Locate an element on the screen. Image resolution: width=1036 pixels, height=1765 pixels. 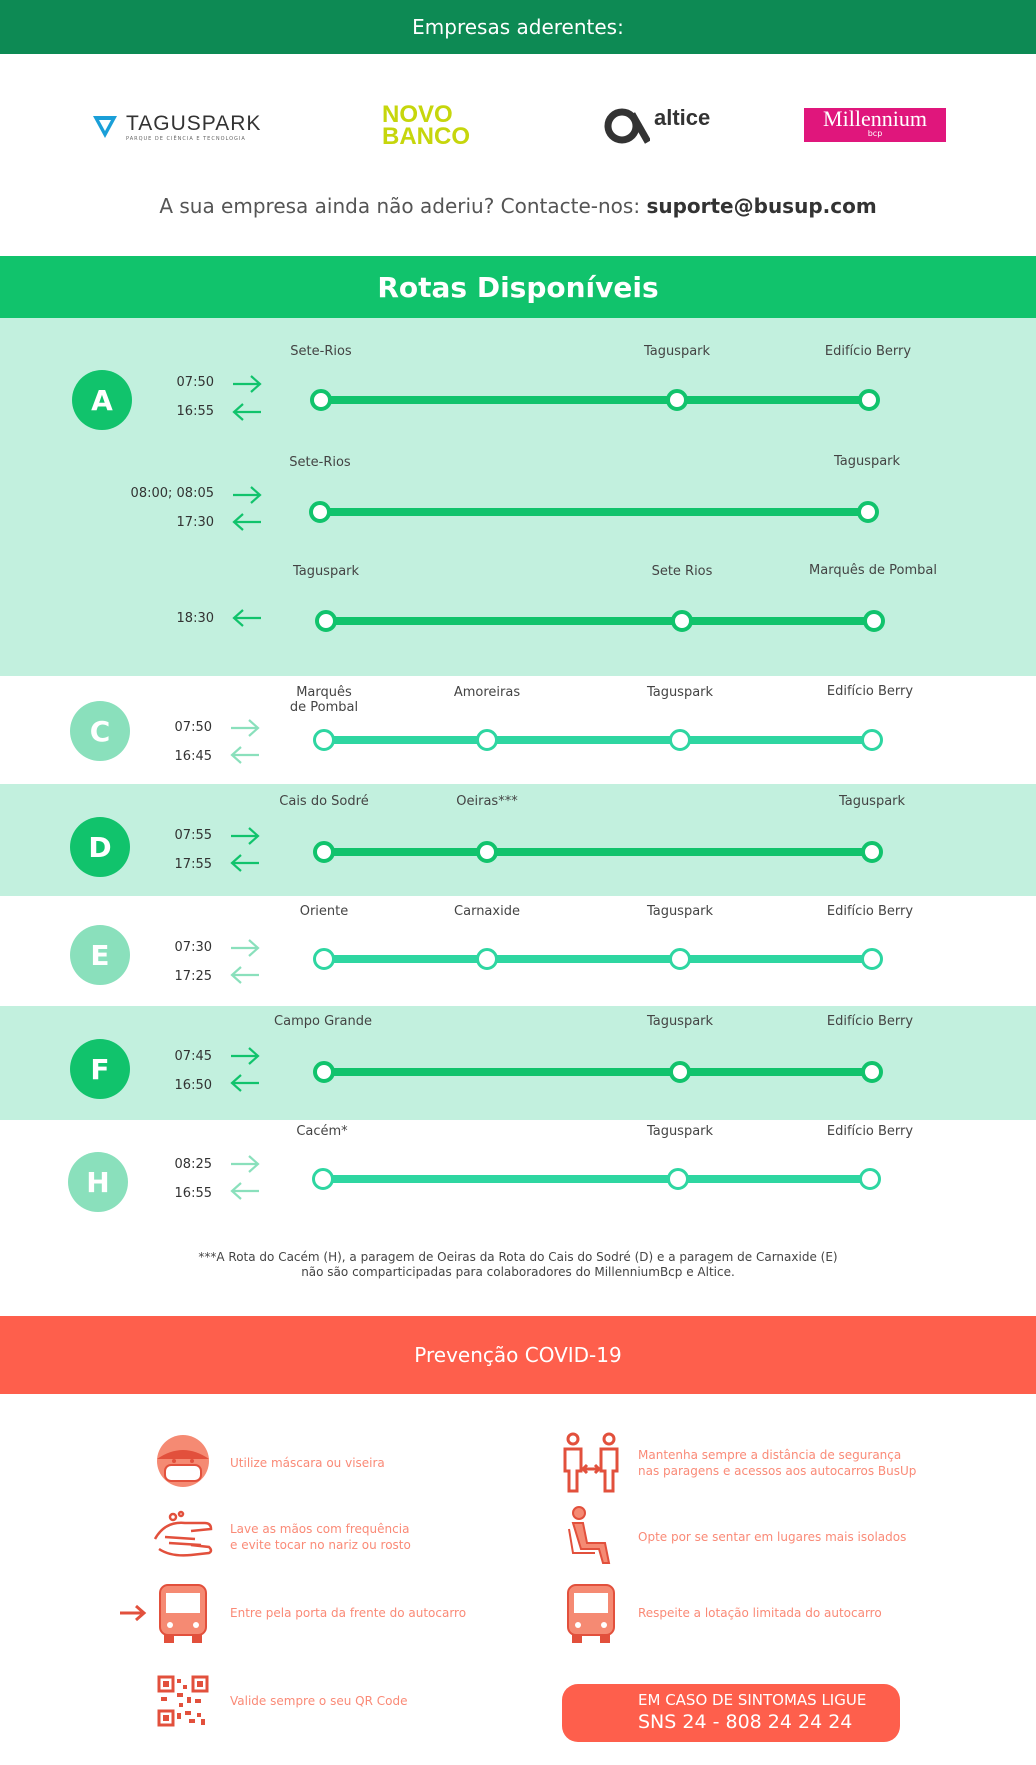
tip-qr: Valide sempre o seu QR Code is located at coordinates (277, 1701).